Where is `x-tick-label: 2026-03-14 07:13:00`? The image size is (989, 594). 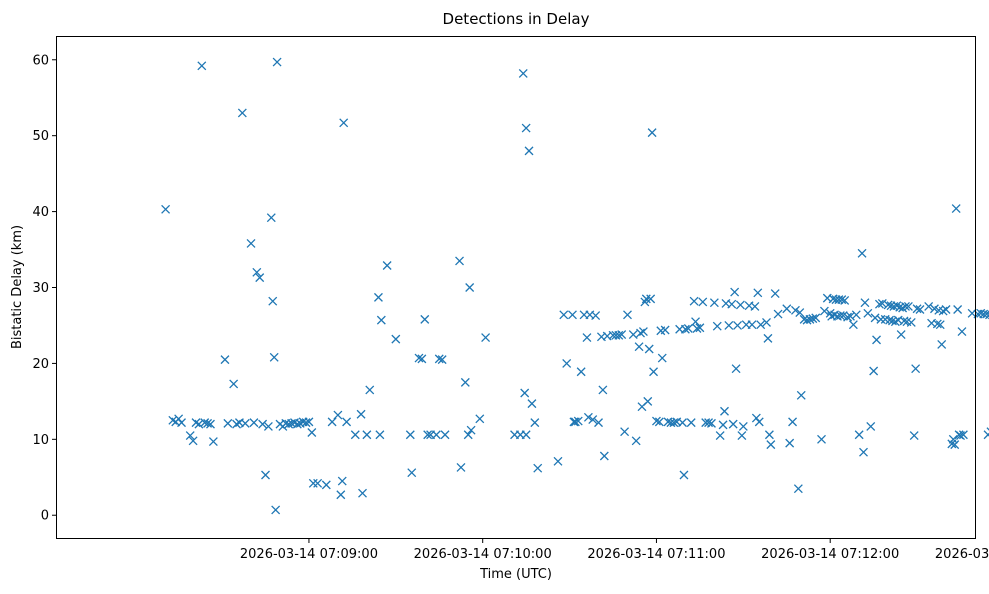
x-tick-label: 2026-03-14 07:13:00 is located at coordinates (962, 554).